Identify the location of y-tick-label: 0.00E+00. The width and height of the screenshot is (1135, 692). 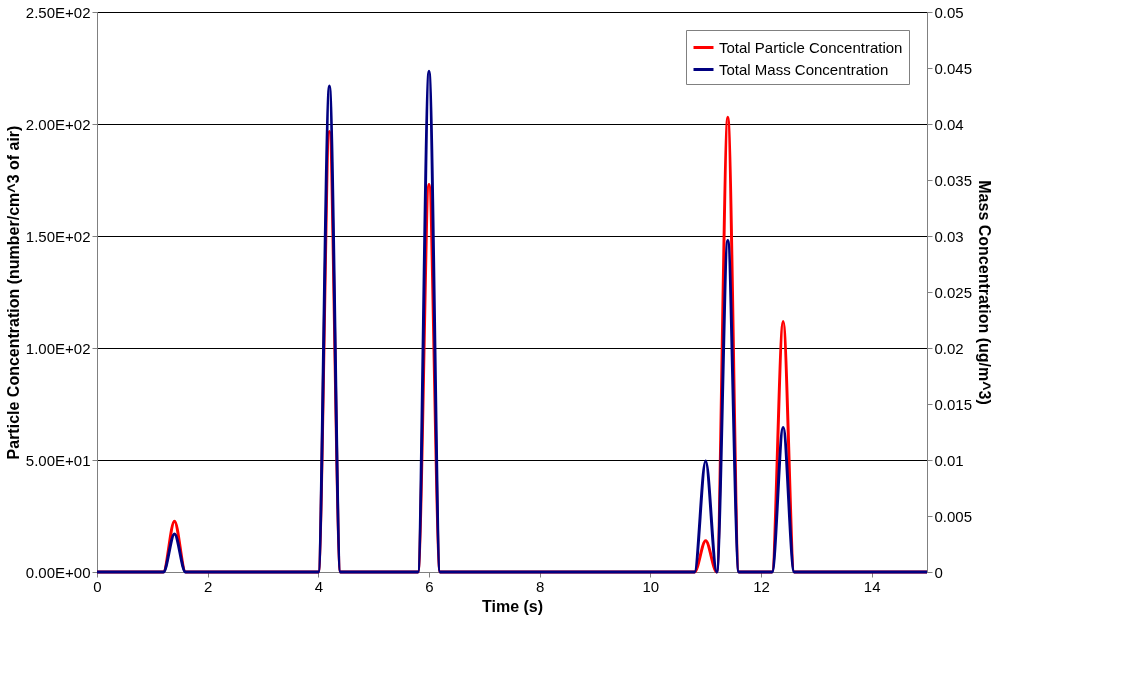
(58, 572).